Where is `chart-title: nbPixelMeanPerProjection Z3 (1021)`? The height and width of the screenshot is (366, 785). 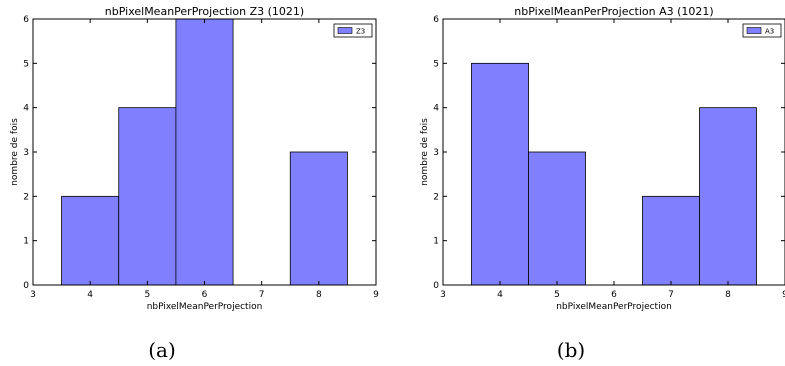 chart-title: nbPixelMeanPerProjection Z3 (1021) is located at coordinates (204, 11).